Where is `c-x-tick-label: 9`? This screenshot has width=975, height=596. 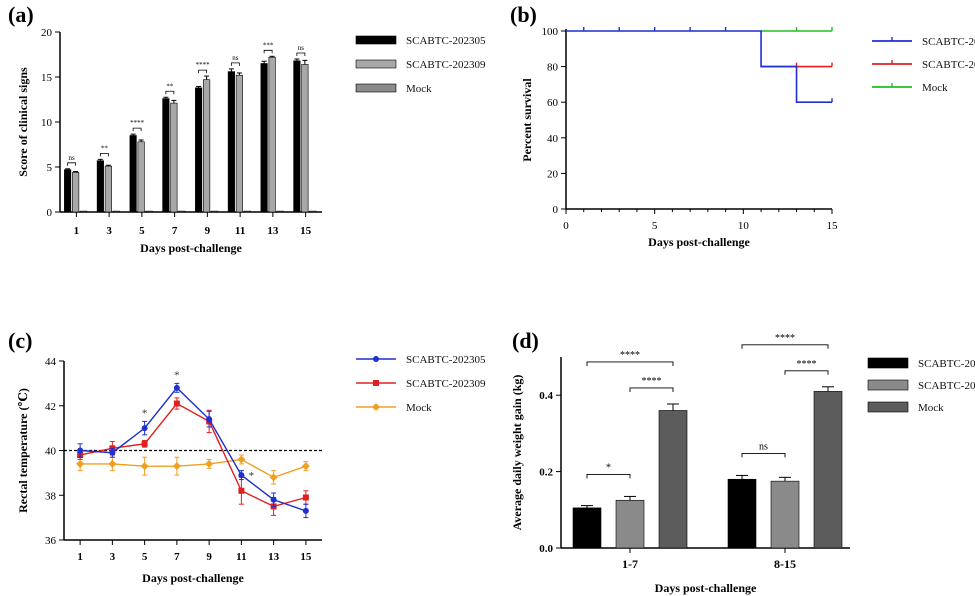 c-x-tick-label: 9 is located at coordinates (209, 557).